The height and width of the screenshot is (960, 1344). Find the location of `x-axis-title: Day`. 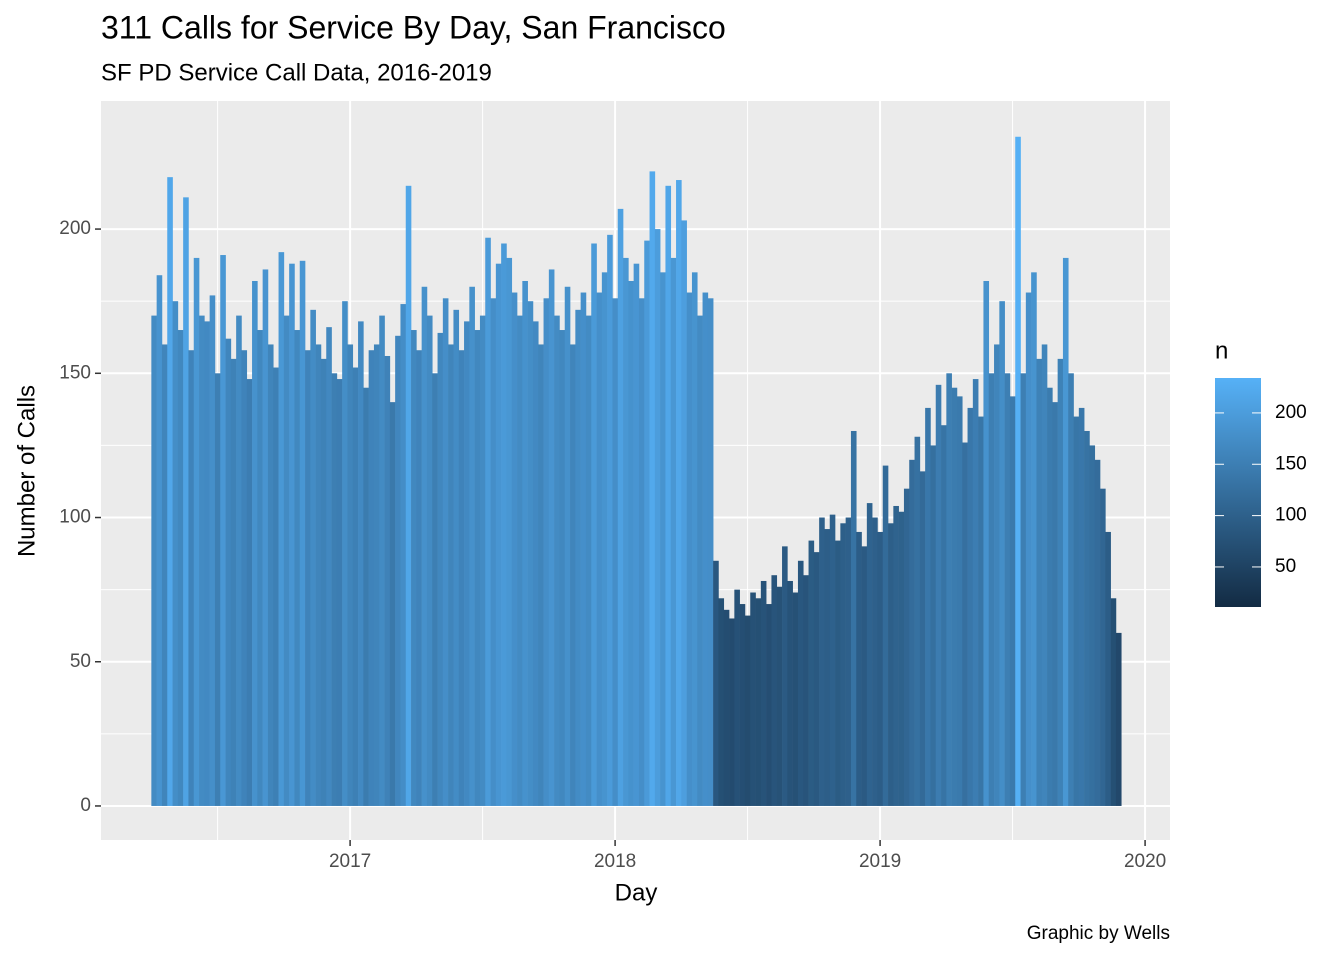

x-axis-title: Day is located at coordinates (636, 892).